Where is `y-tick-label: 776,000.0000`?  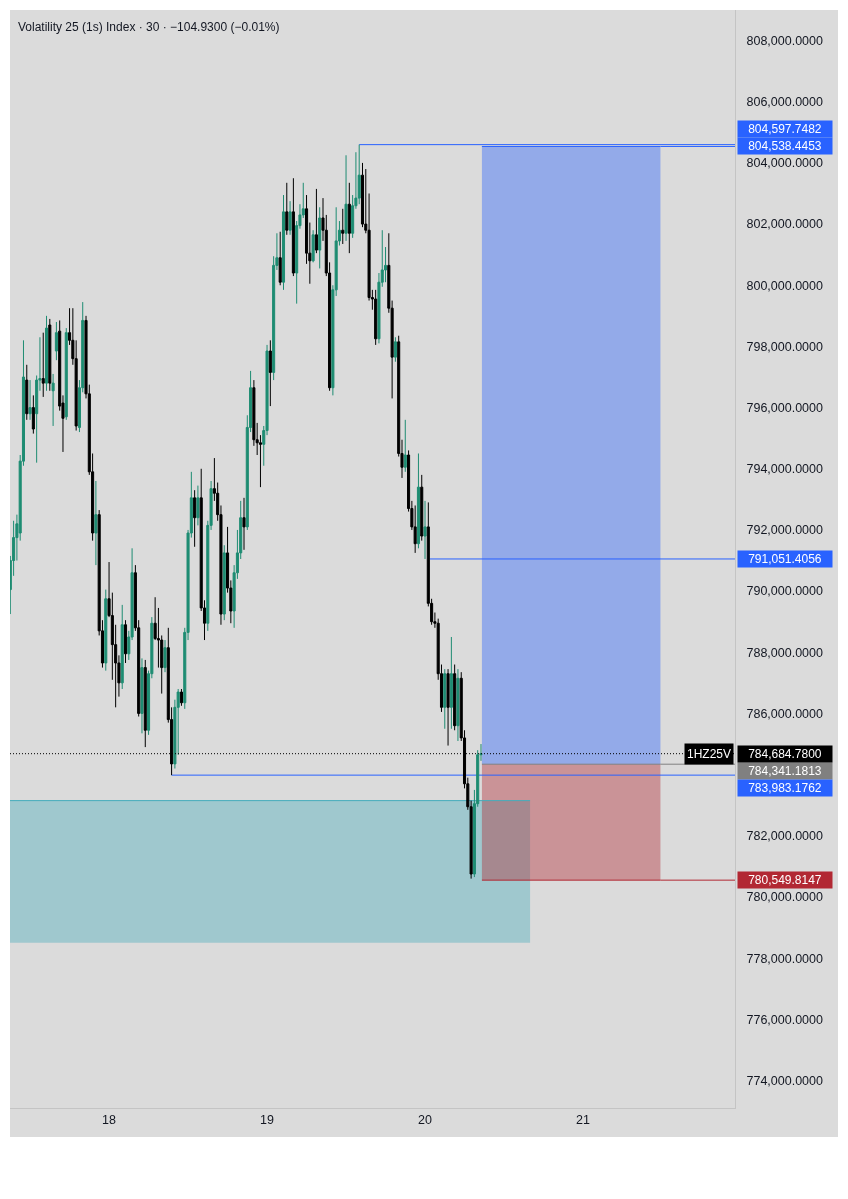 y-tick-label: 776,000.0000 is located at coordinates (785, 1019).